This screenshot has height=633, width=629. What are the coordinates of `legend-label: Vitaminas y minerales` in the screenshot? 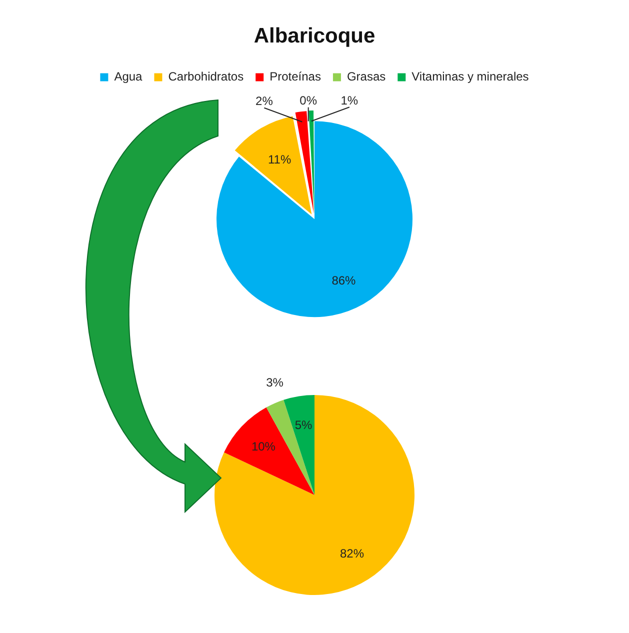 It's located at (470, 77).